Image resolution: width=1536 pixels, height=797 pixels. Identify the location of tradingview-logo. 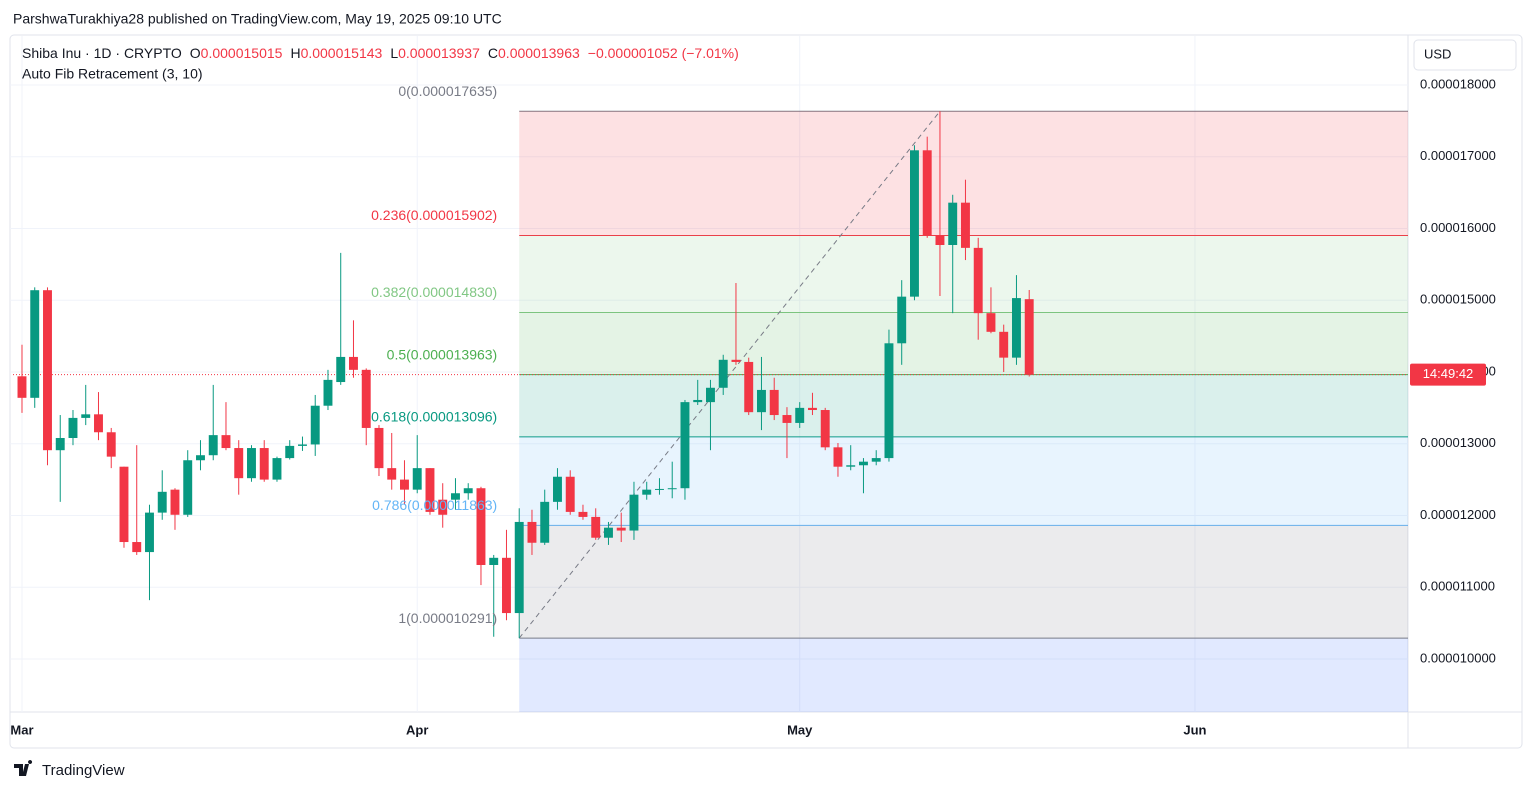
(23, 768).